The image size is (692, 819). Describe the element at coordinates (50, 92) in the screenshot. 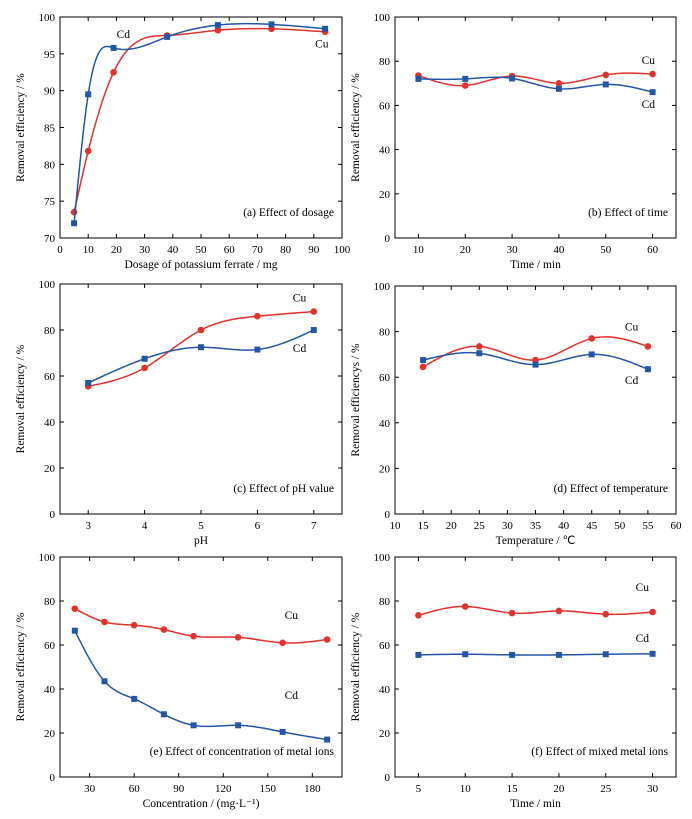

I see `y-tick-label: 90` at that location.